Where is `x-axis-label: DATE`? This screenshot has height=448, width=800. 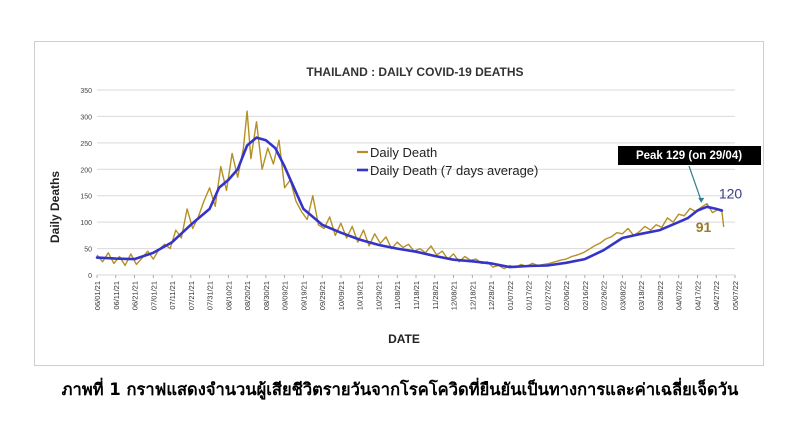
x-axis-label: DATE is located at coordinates (404, 339).